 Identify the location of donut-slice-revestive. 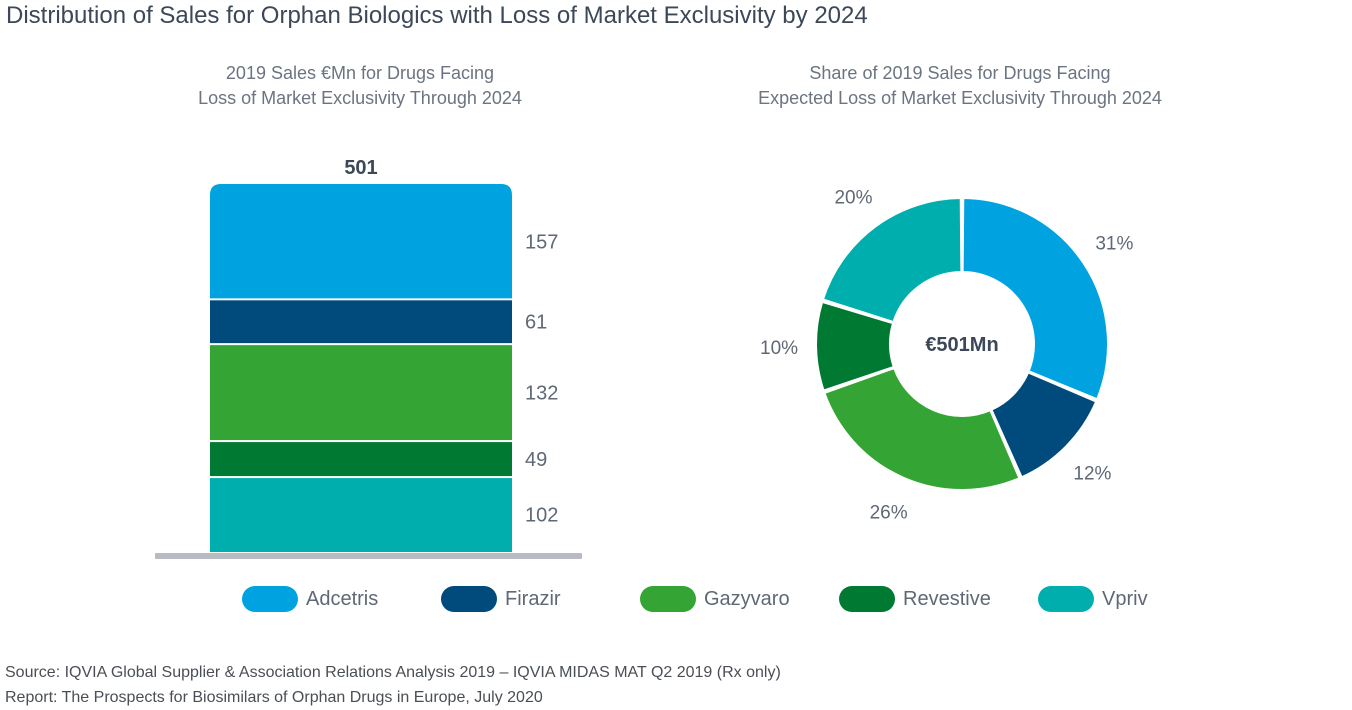
(855, 346).